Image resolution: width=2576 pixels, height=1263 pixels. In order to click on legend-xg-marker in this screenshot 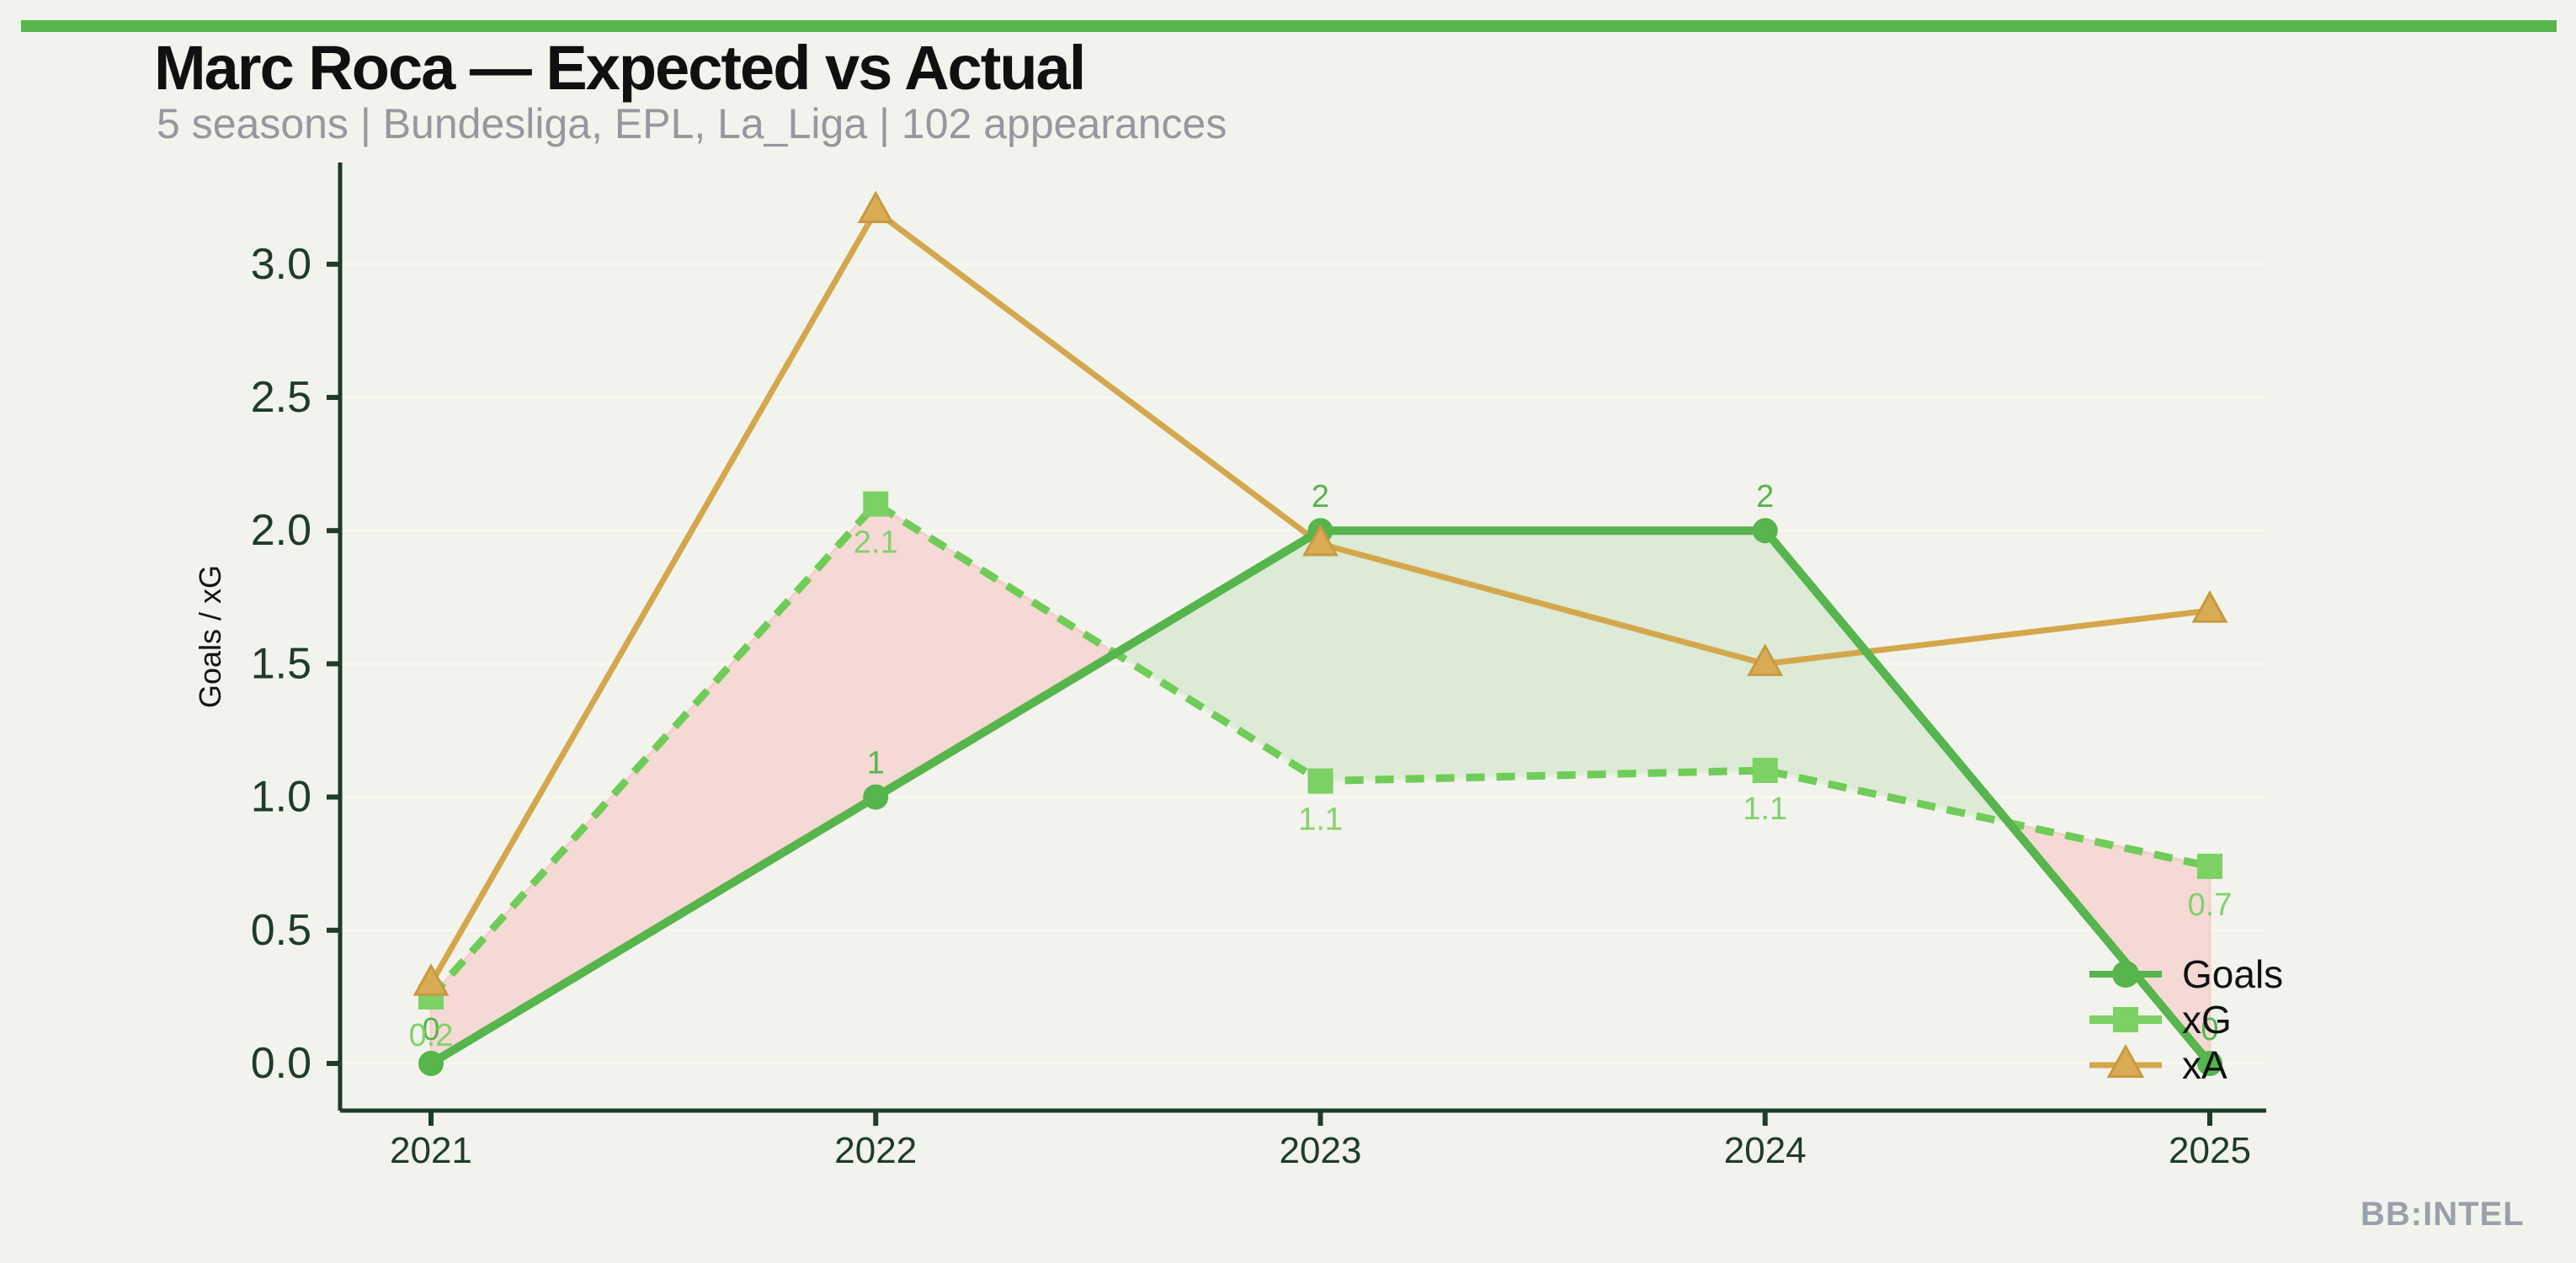, I will do `click(2126, 1019)`.